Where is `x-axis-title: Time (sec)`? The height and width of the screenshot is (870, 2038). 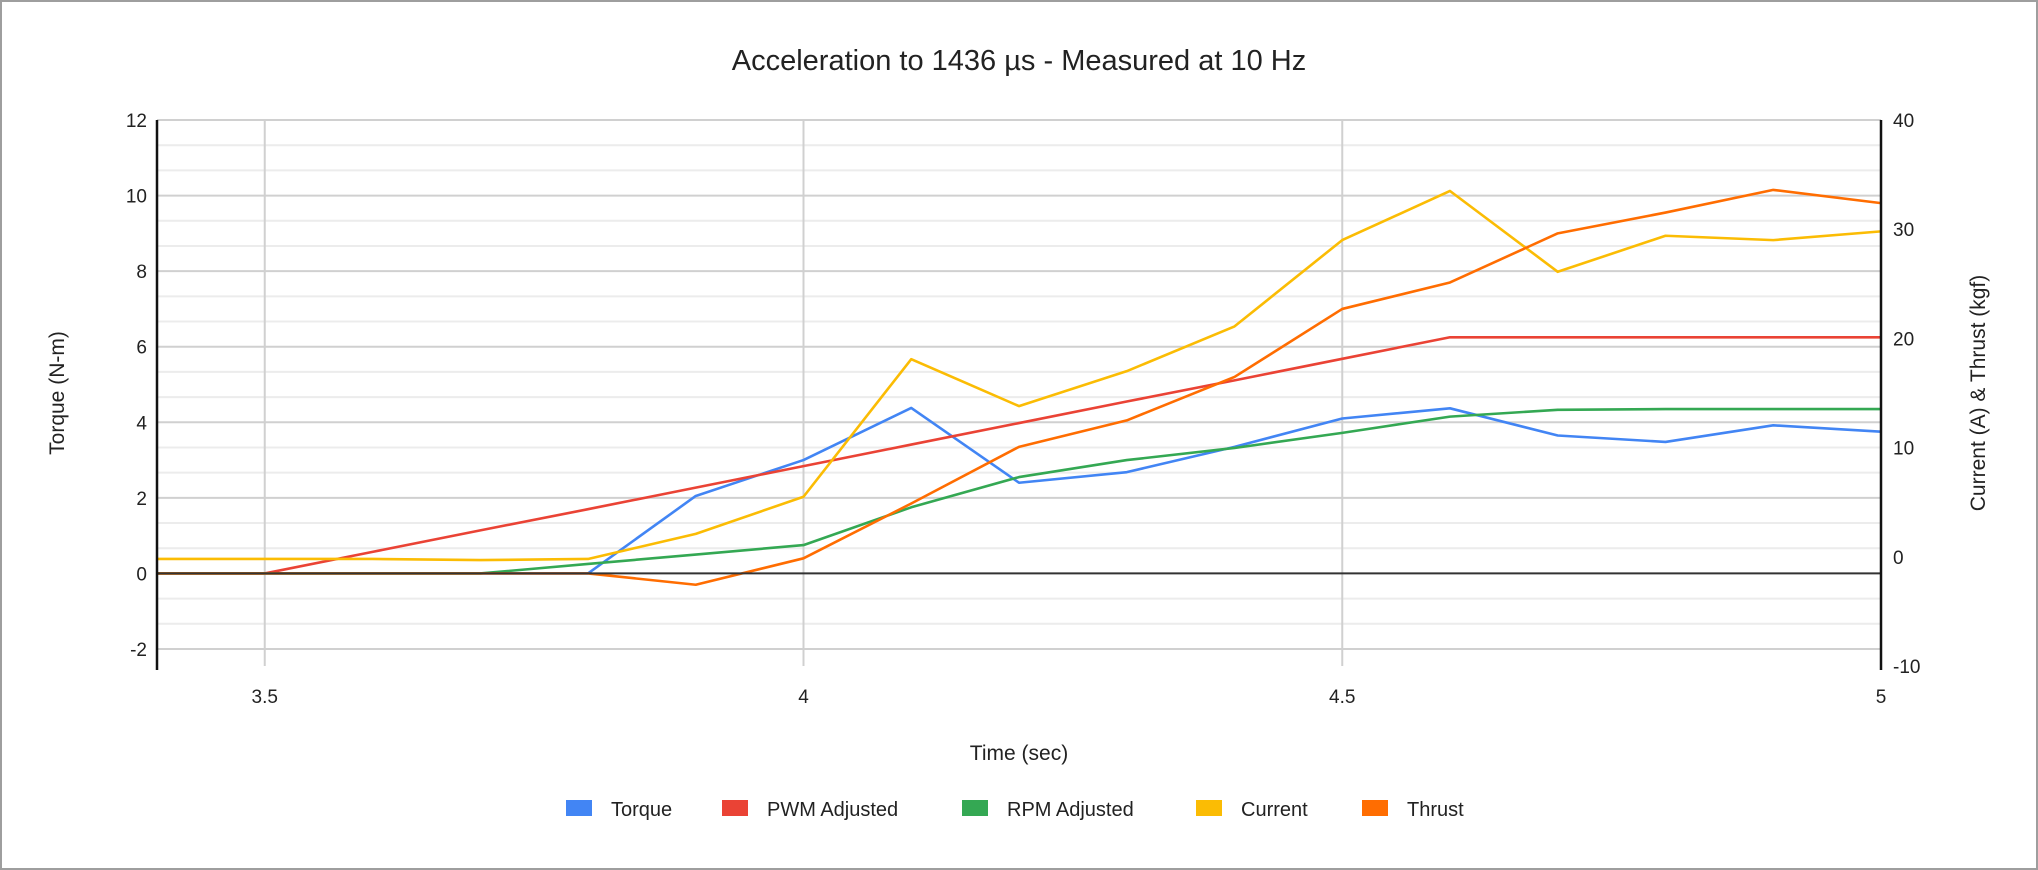
x-axis-title: Time (sec) is located at coordinates (1019, 753).